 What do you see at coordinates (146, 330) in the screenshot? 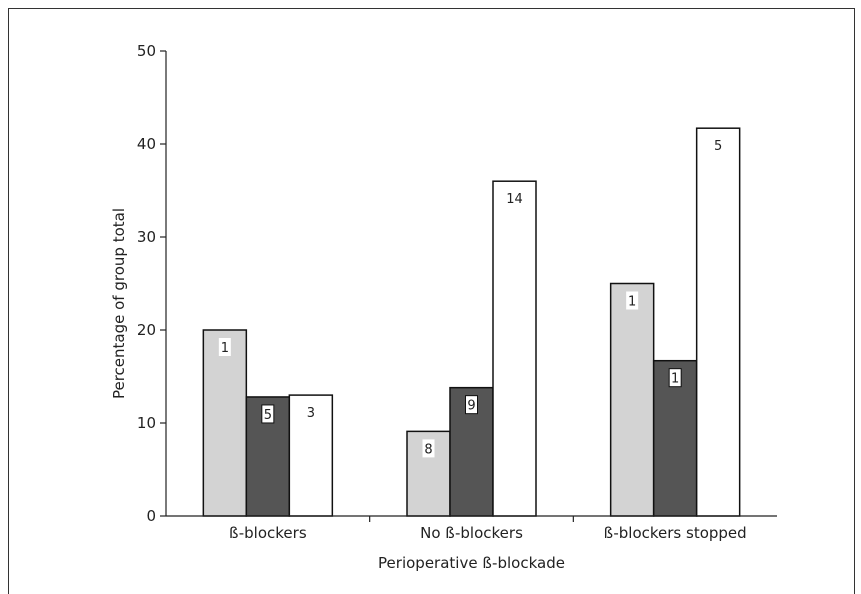
I see `y-tick-label: 20` at bounding box center [146, 330].